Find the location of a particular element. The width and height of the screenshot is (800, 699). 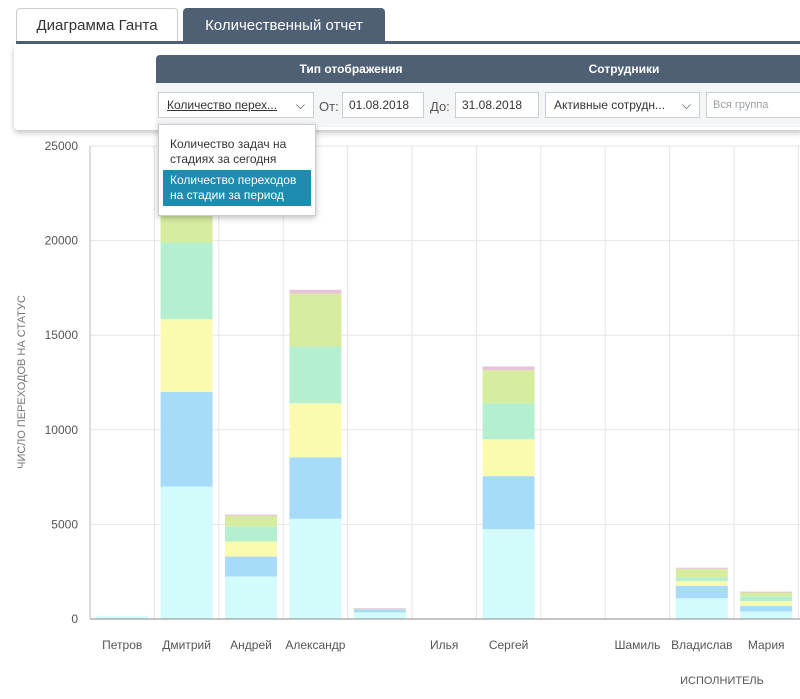

employees-select: Активные сотрудн... ⌵ is located at coordinates (622, 105).